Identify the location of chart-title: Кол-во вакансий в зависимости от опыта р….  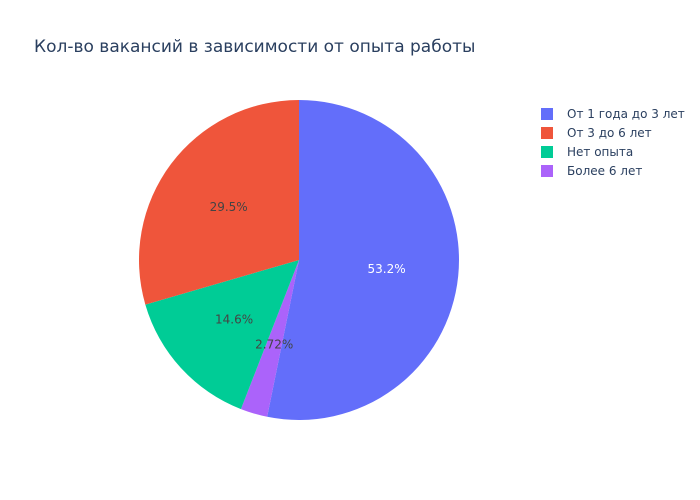
(254, 47).